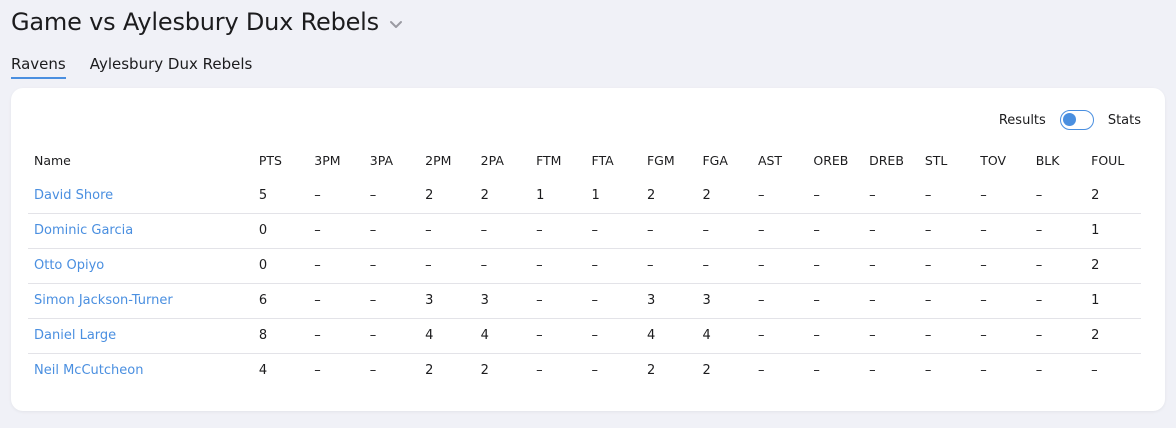 This screenshot has width=1176, height=428. I want to click on column-header-dreb: DREB, so click(886, 160).